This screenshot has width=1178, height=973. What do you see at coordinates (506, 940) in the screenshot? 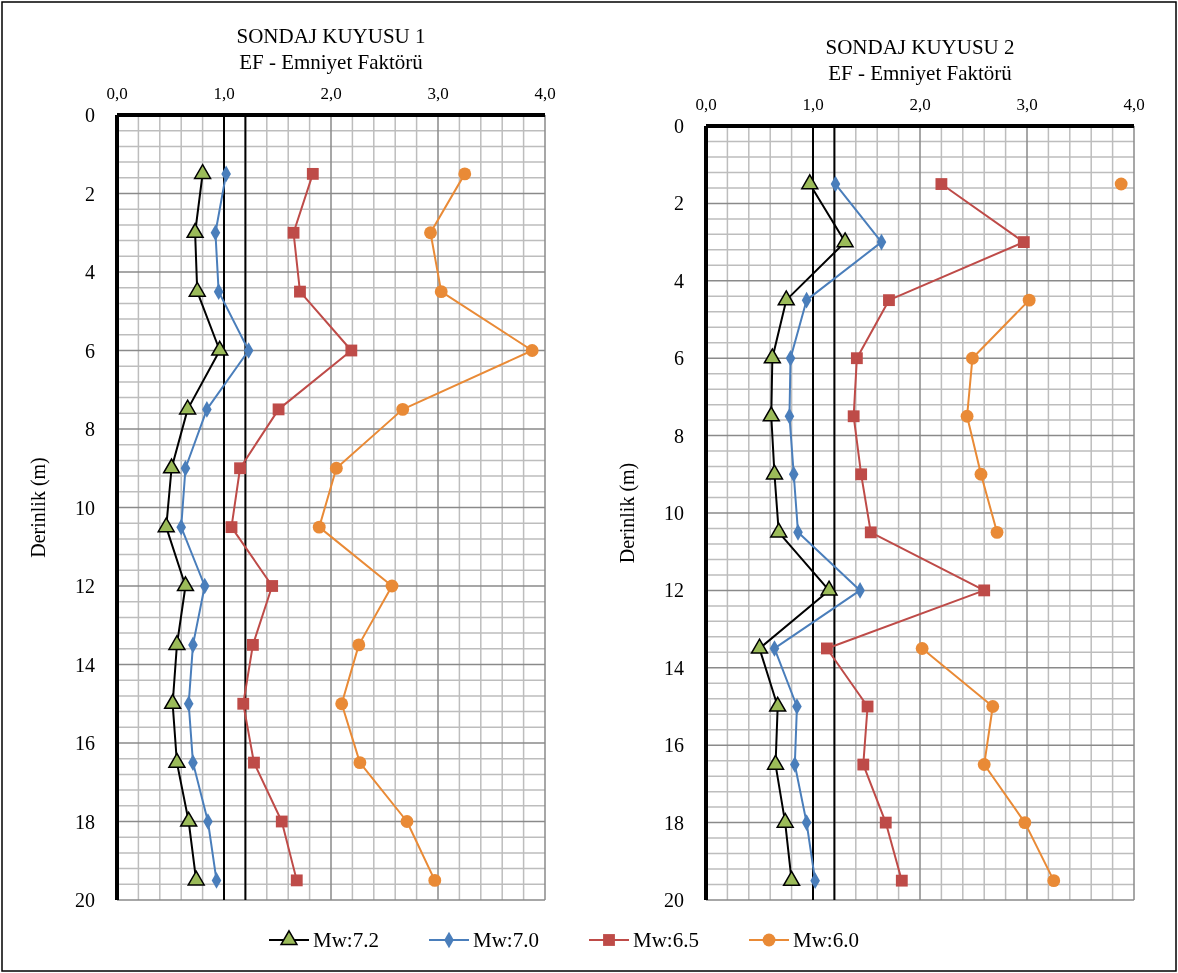
I see `legend-label: Mw:7.0` at bounding box center [506, 940].